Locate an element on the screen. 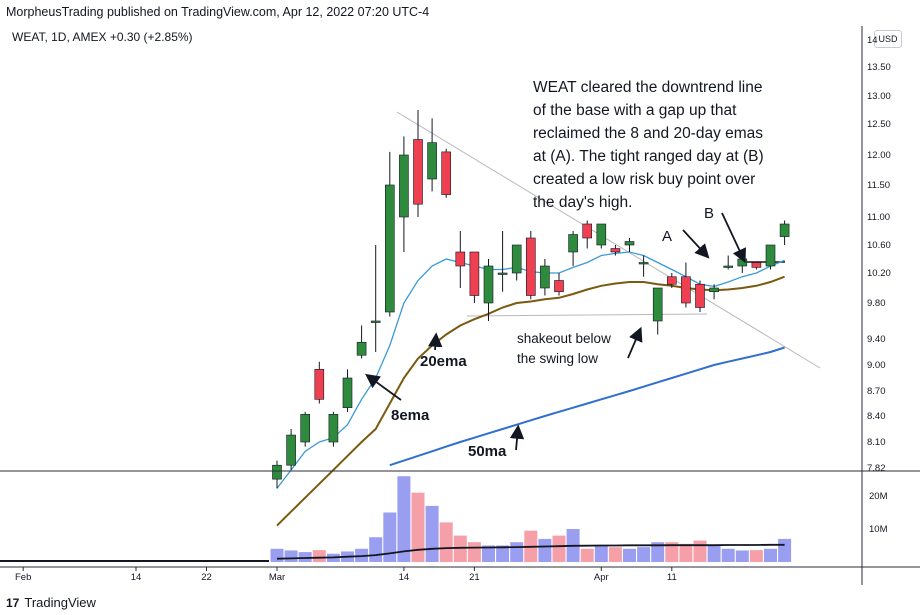 Image resolution: width=920 pixels, height=615 pixels. label-b: B is located at coordinates (709, 213).